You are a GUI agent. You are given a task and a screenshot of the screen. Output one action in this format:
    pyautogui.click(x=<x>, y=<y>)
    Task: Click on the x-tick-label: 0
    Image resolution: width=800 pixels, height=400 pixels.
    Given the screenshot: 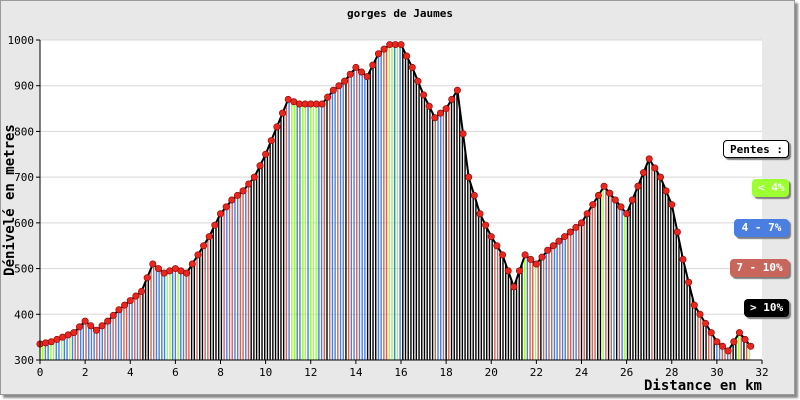 What is the action you would take?
    pyautogui.click(x=40, y=372)
    